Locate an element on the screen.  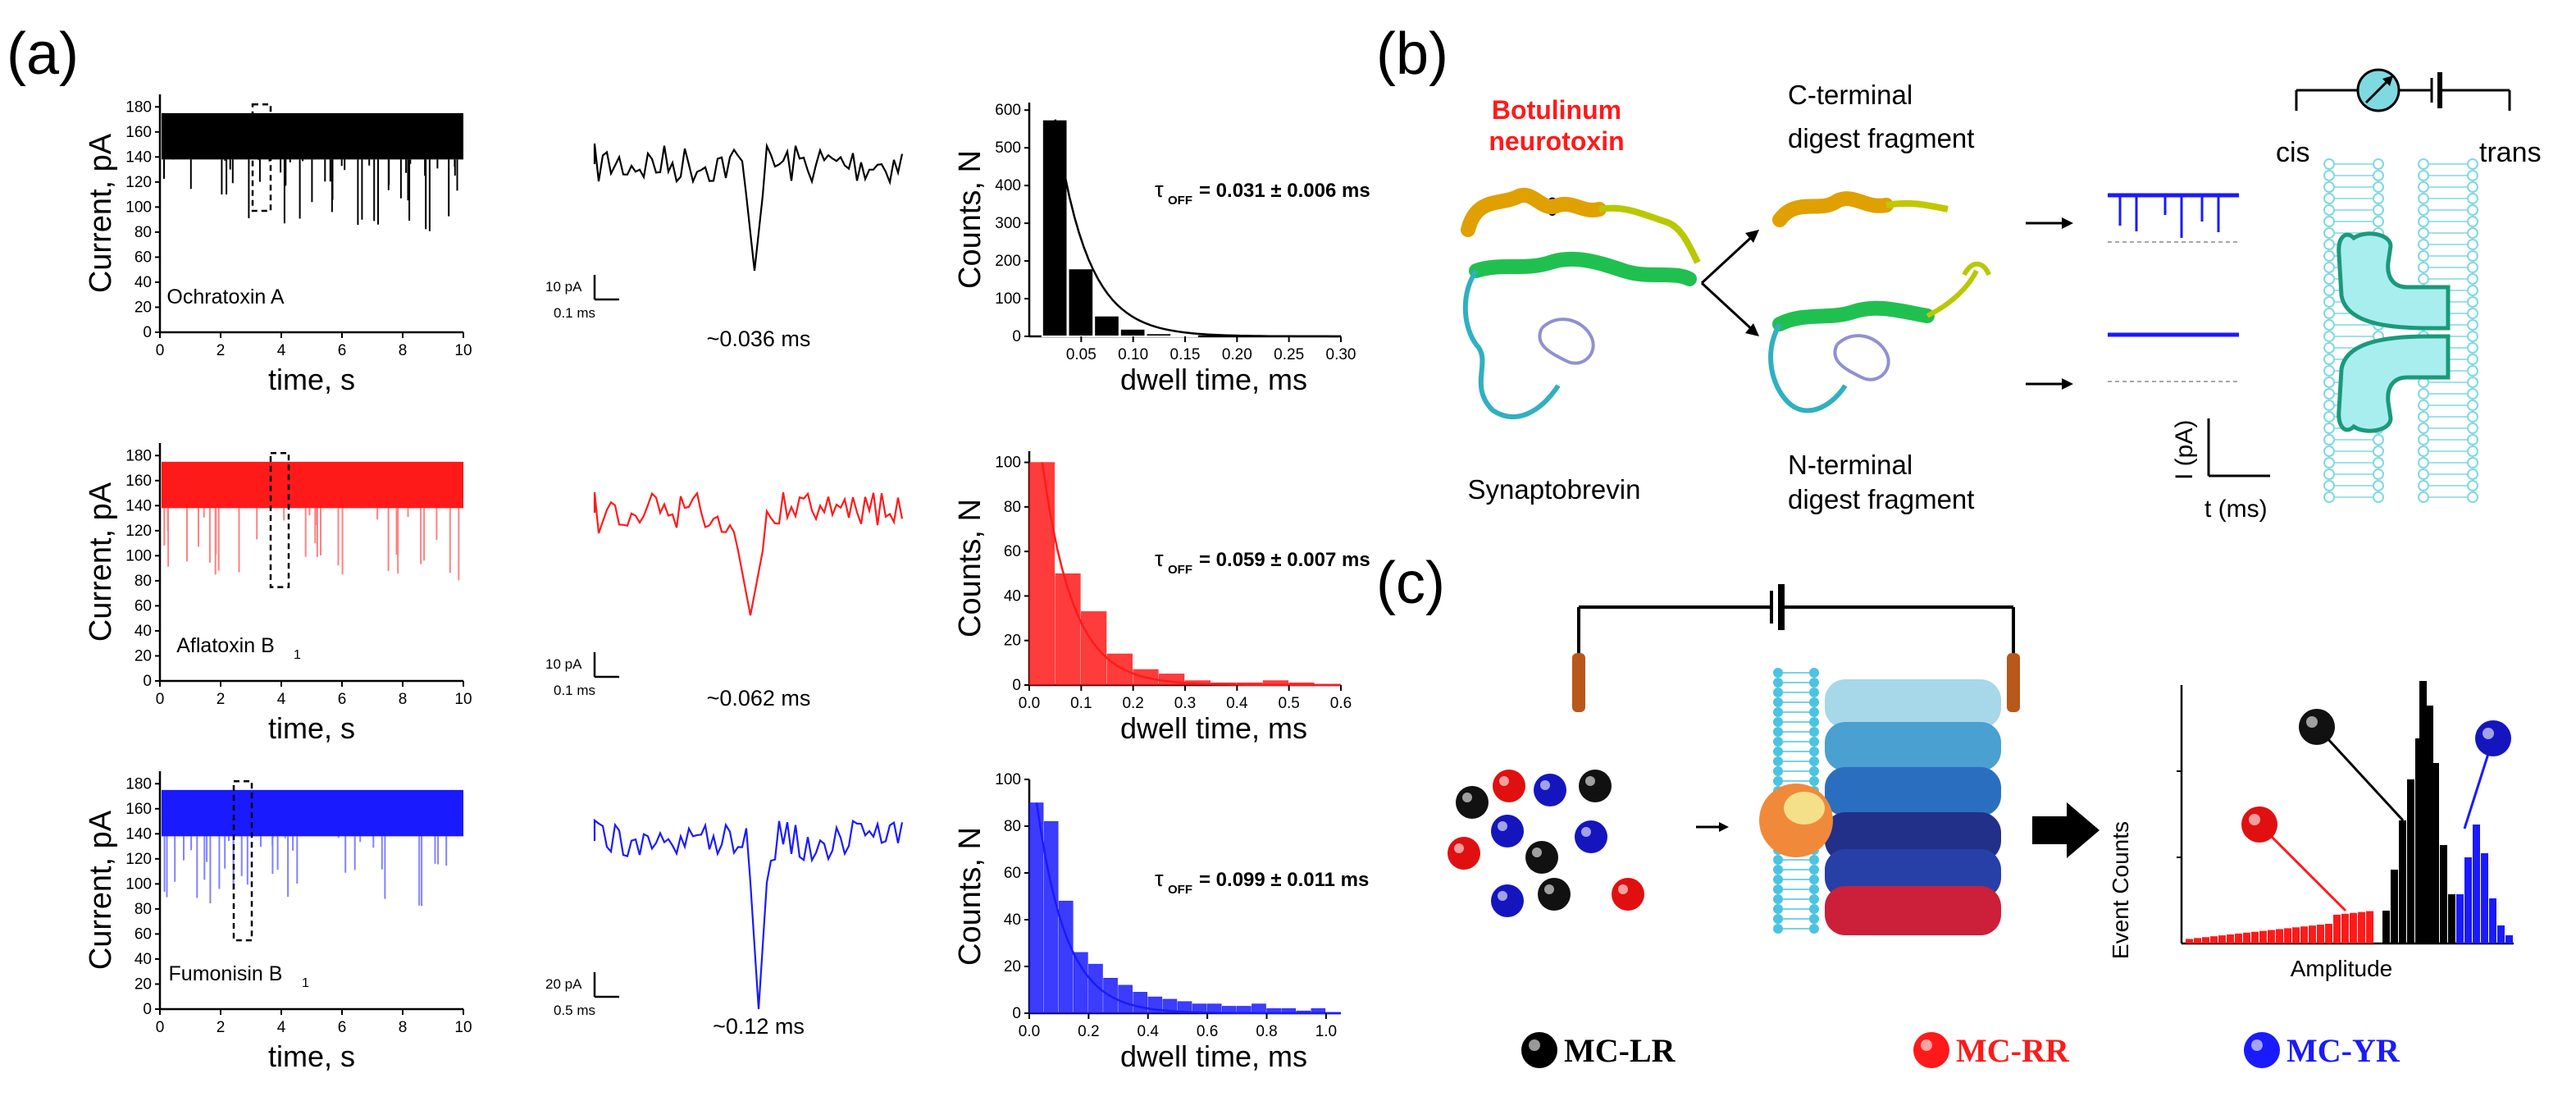
hist-xtick-label: 0.10 is located at coordinates (1133, 354).